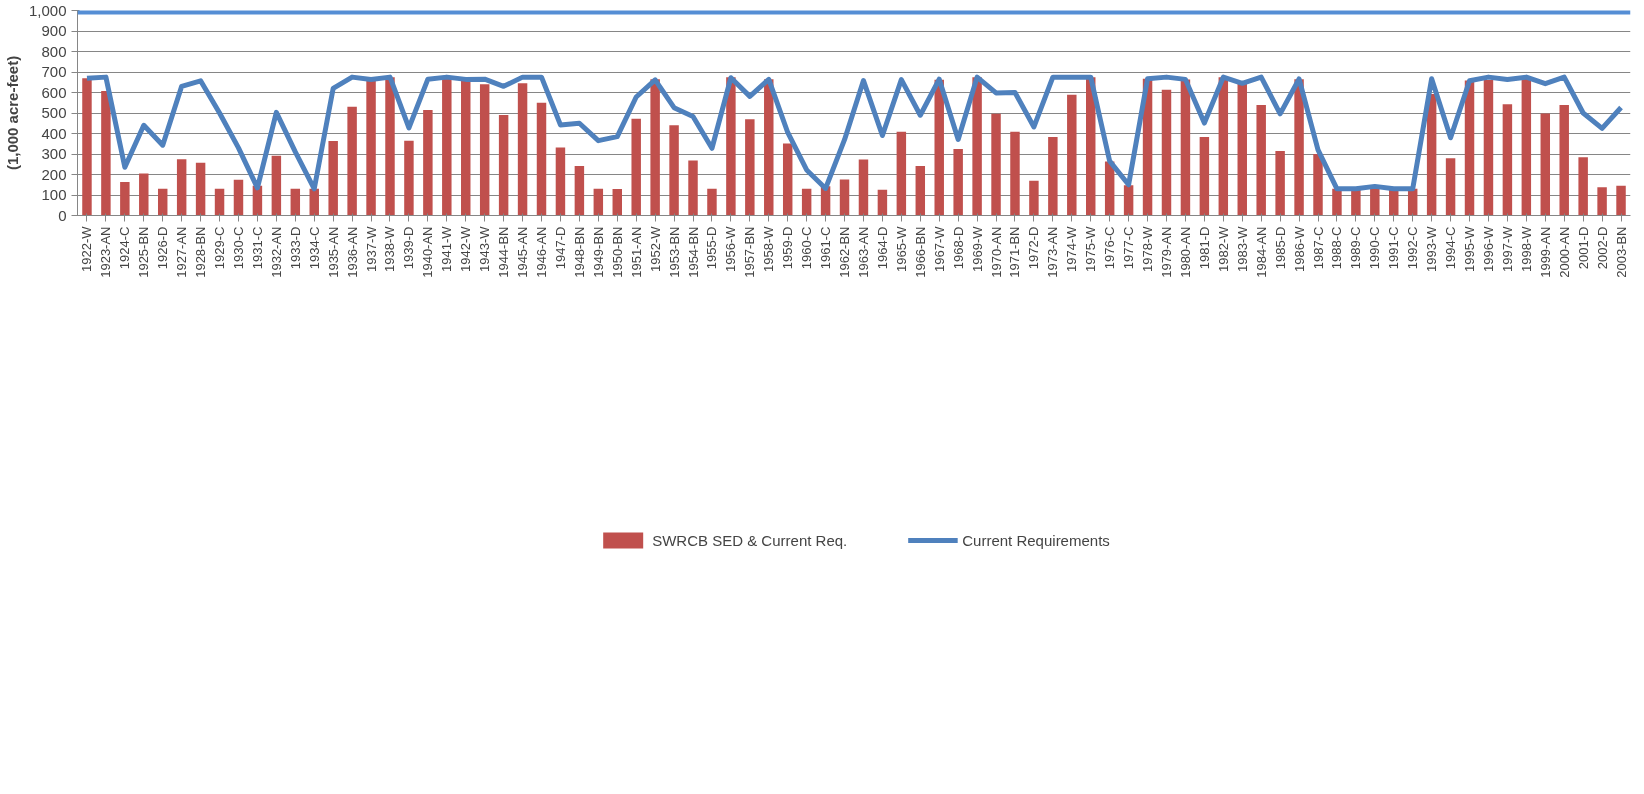 The width and height of the screenshot is (1644, 794). I want to click on y-tick-label: 0, so click(62, 215).